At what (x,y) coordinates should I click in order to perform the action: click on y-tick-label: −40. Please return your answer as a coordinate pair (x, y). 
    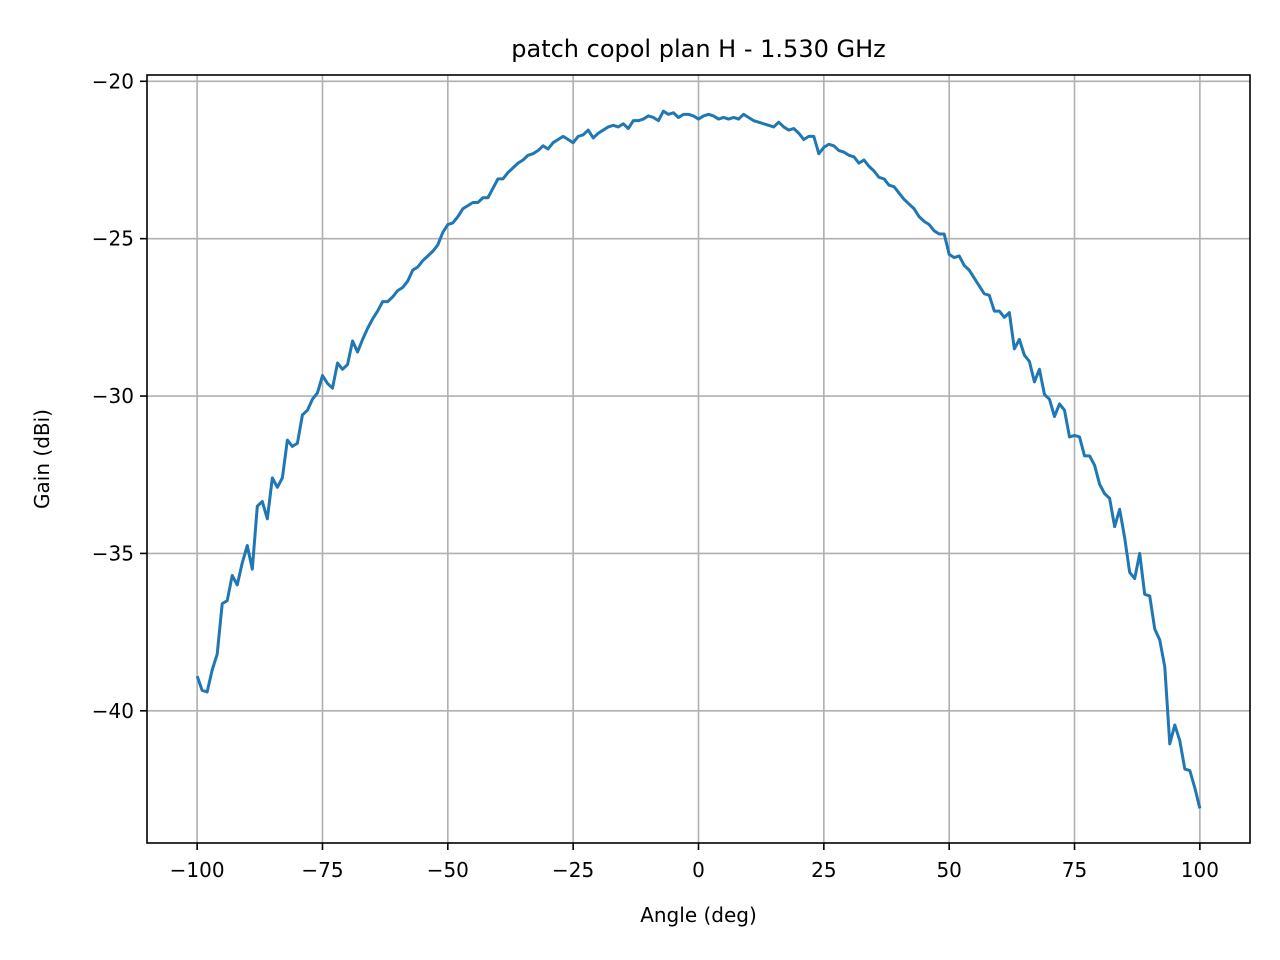
    Looking at the image, I should click on (113, 711).